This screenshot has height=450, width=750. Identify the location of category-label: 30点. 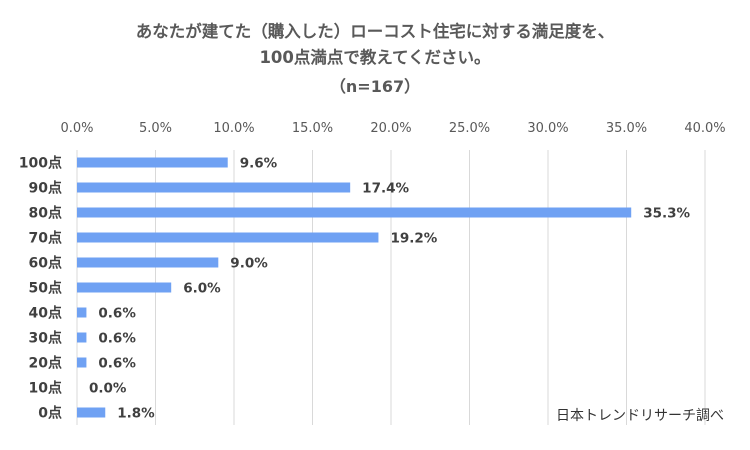
(45, 338).